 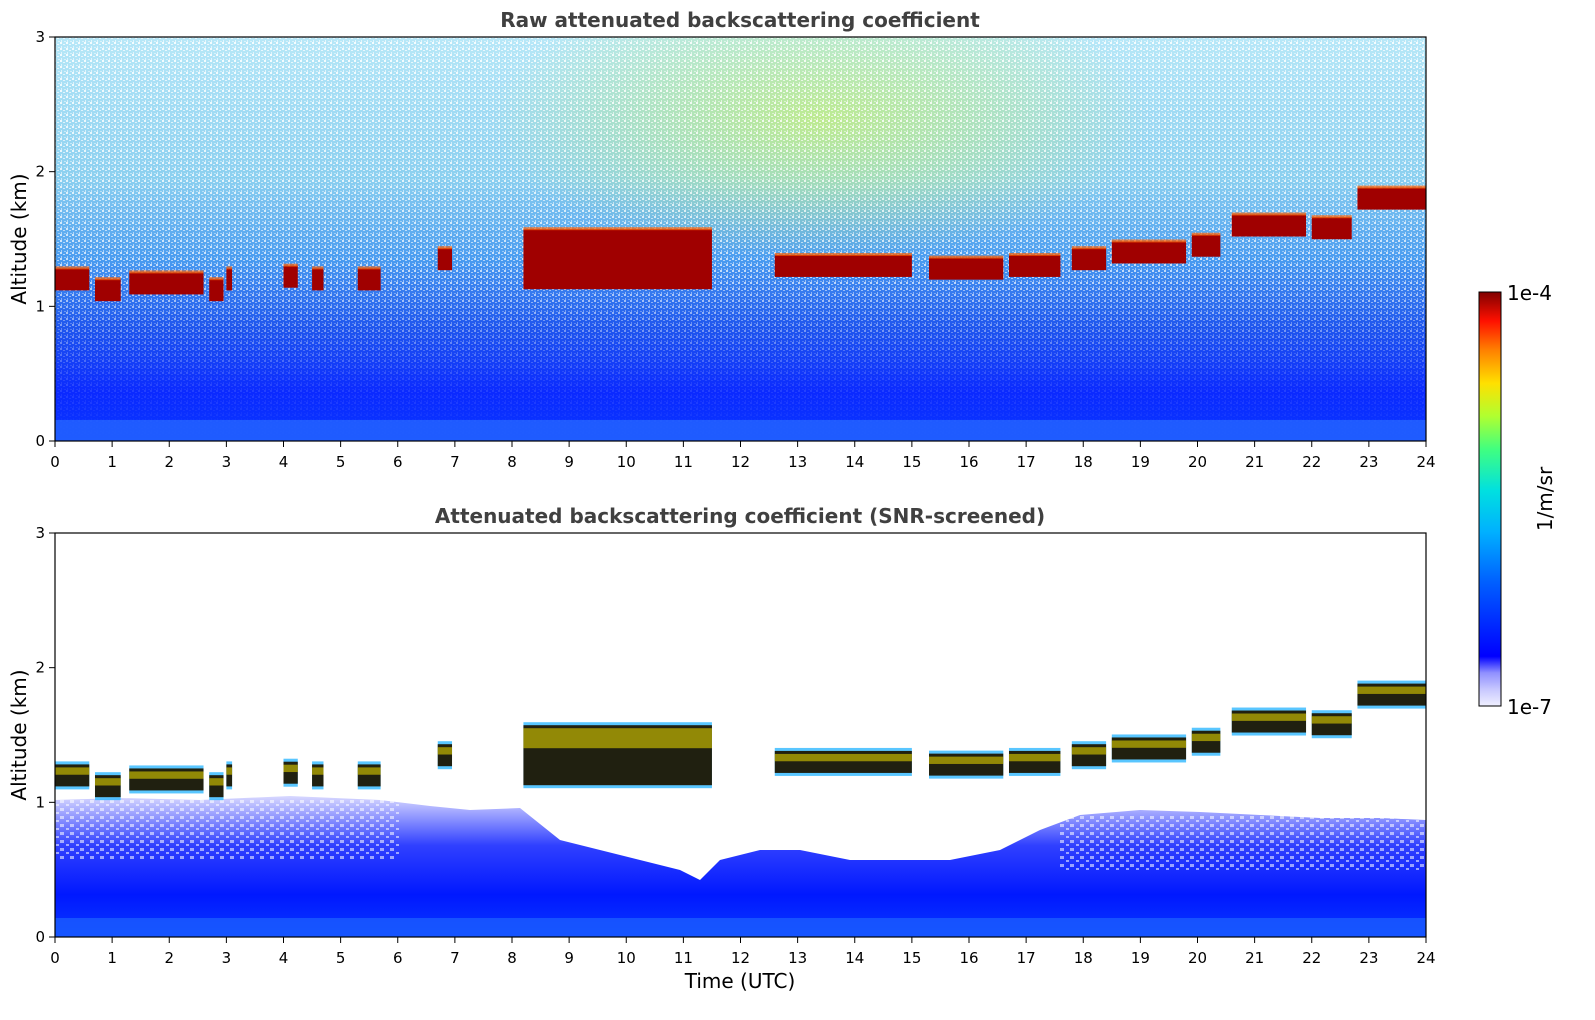 I want to click on top-y-axis-label: Altitude (km), so click(x=19, y=238).